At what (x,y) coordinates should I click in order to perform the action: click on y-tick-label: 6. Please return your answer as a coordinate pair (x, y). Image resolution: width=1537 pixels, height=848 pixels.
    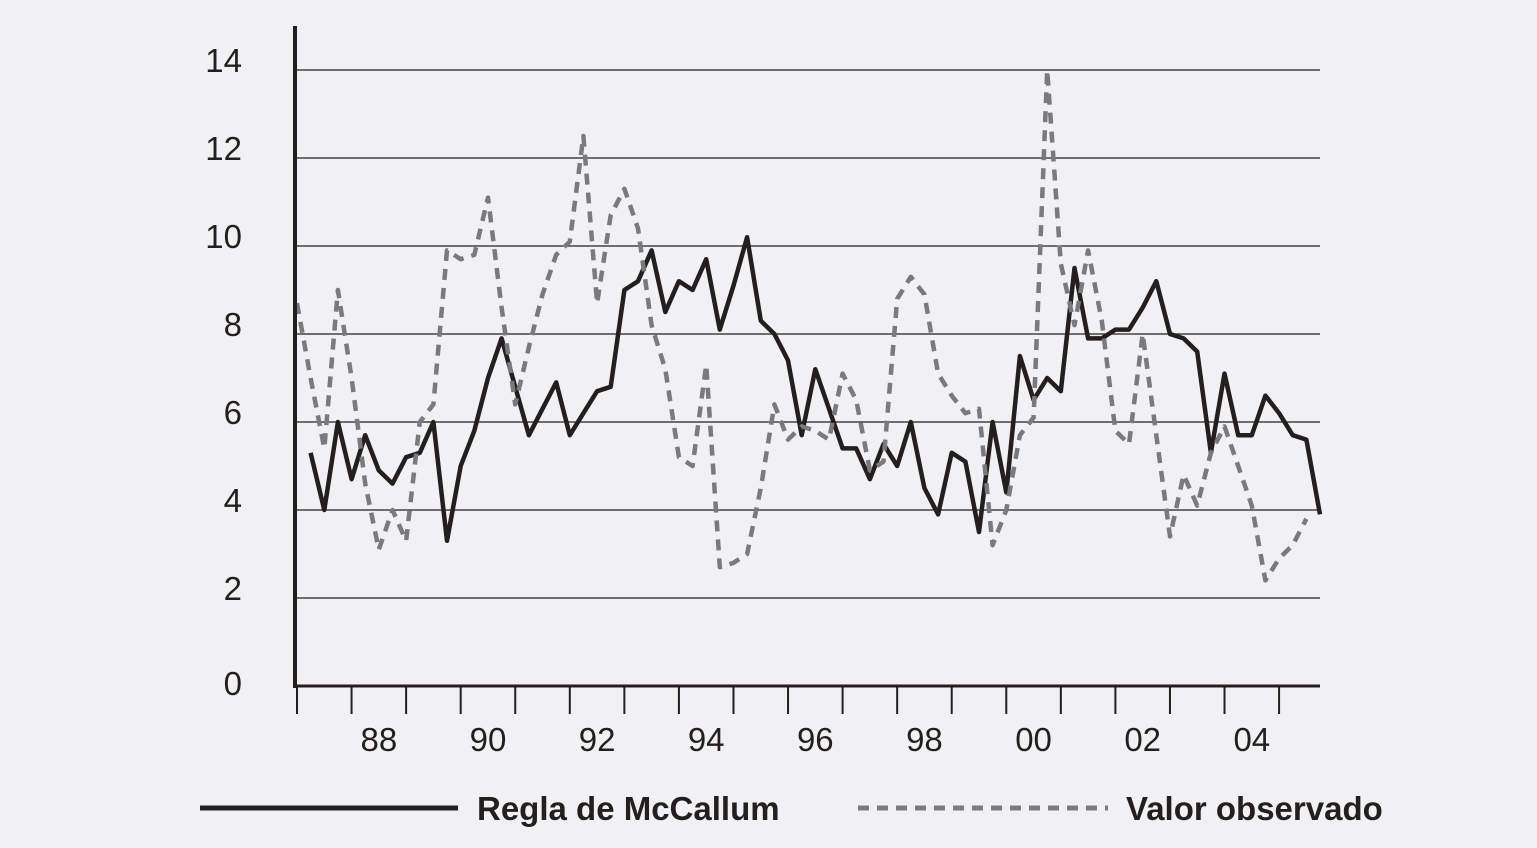
    Looking at the image, I should click on (233, 412).